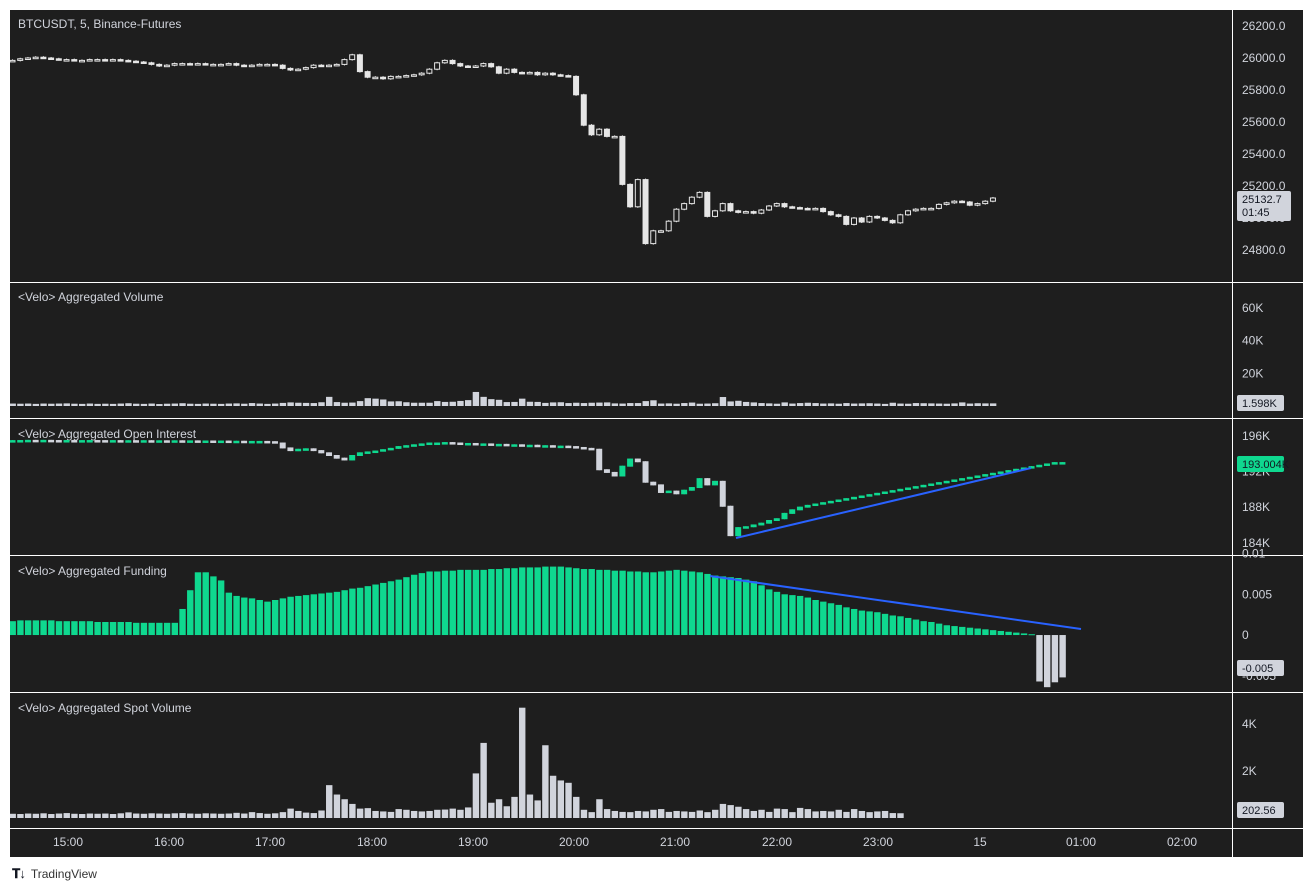 The image size is (1313, 892). Describe the element at coordinates (105, 708) in the screenshot. I see `spot-volume-title: <Velo> Aggregated Spot Volume` at that location.